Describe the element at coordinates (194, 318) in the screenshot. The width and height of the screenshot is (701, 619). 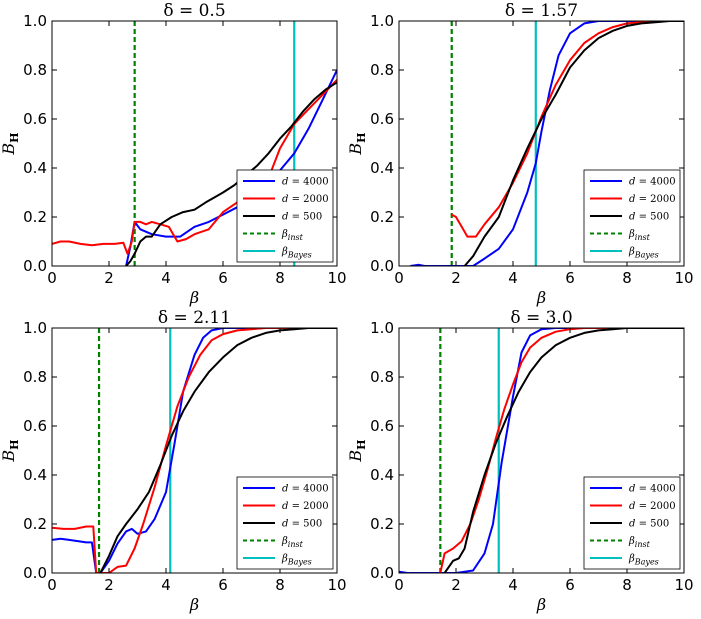
I see `panel-title: δ = 2.11` at that location.